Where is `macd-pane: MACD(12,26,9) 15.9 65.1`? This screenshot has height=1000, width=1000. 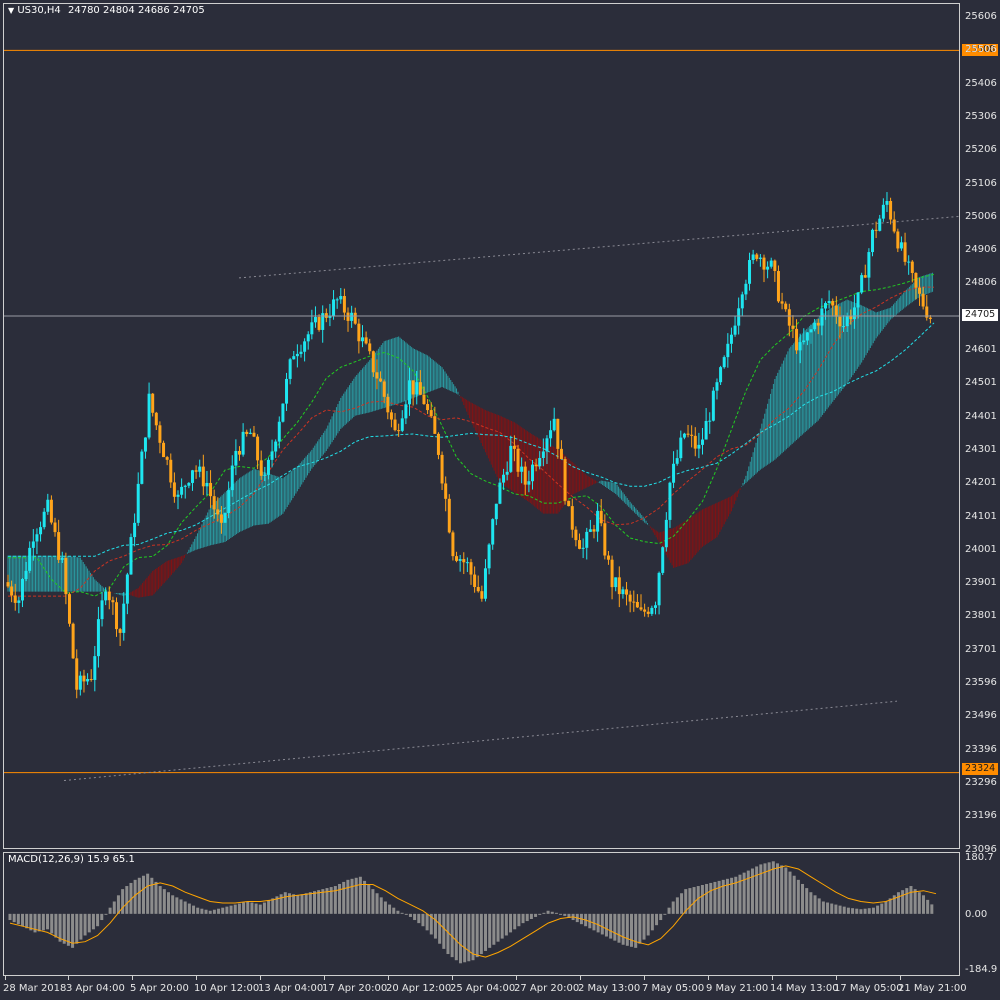
macd-pane: MACD(12,26,9) 15.9 65.1 is located at coordinates (481, 914).